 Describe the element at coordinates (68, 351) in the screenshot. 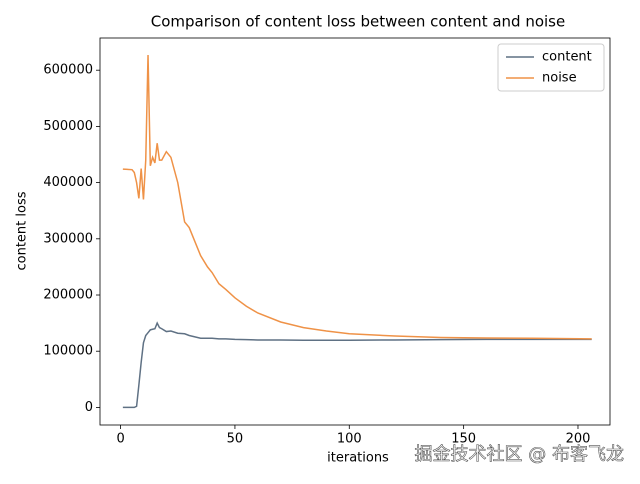

I see `y-tick-label: 100000` at that location.